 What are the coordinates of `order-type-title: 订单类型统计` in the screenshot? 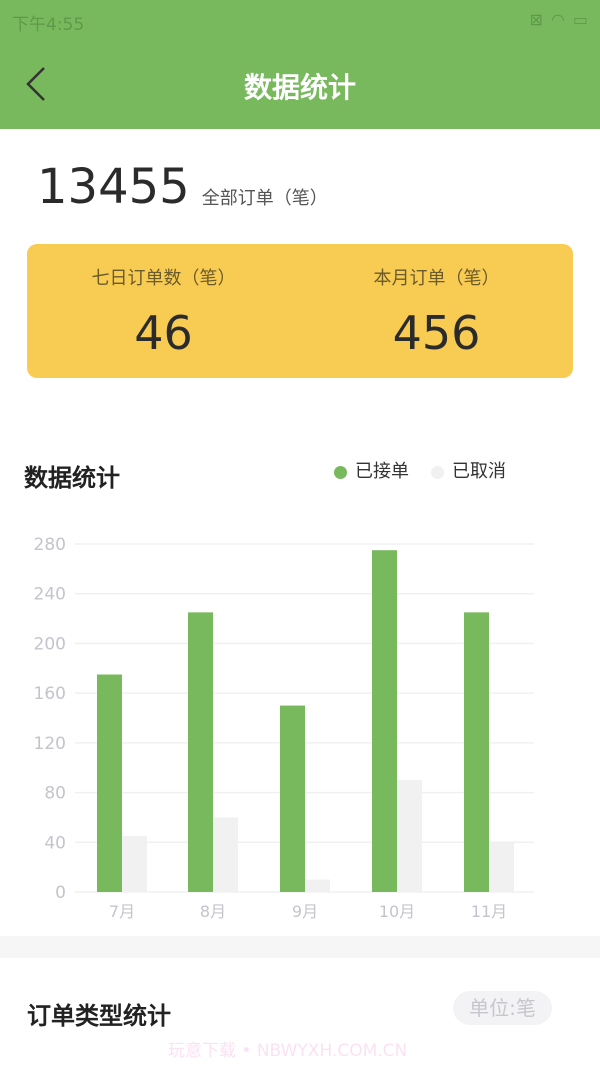 It's located at (99, 1016).